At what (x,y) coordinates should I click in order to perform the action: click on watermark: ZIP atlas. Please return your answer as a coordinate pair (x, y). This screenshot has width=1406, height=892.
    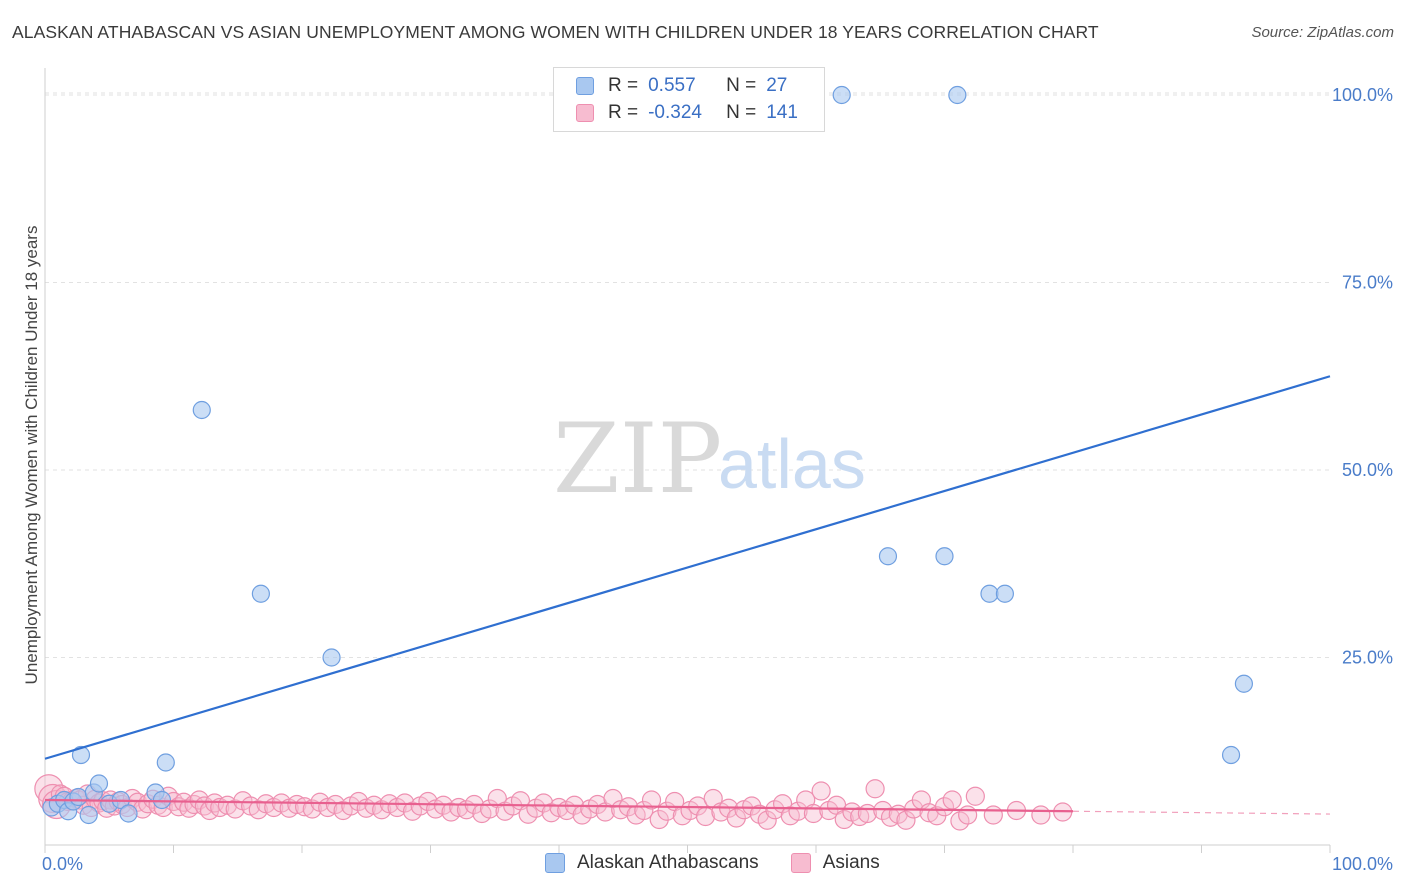
    Looking at the image, I should click on (709, 459).